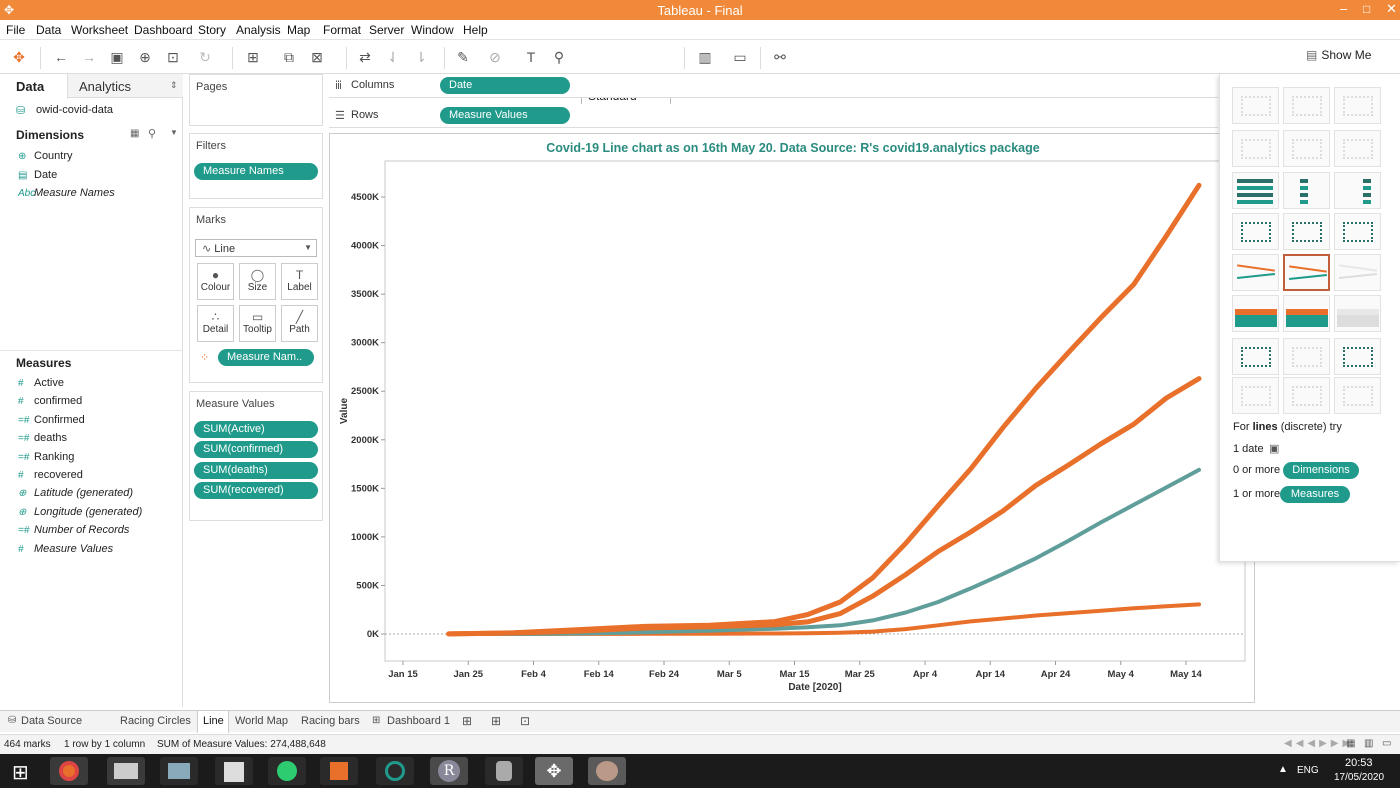 The height and width of the screenshot is (788, 1400). I want to click on measure-field: # recovered, so click(50, 475).